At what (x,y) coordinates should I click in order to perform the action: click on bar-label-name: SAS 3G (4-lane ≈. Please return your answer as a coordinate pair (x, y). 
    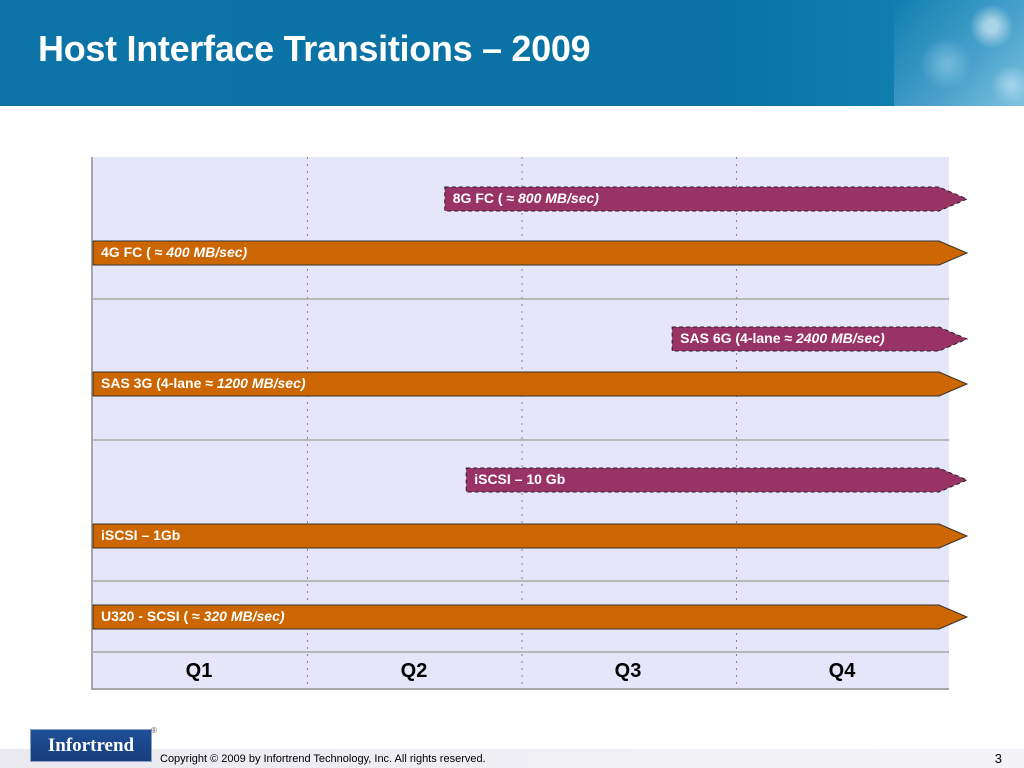
    Looking at the image, I should click on (159, 383).